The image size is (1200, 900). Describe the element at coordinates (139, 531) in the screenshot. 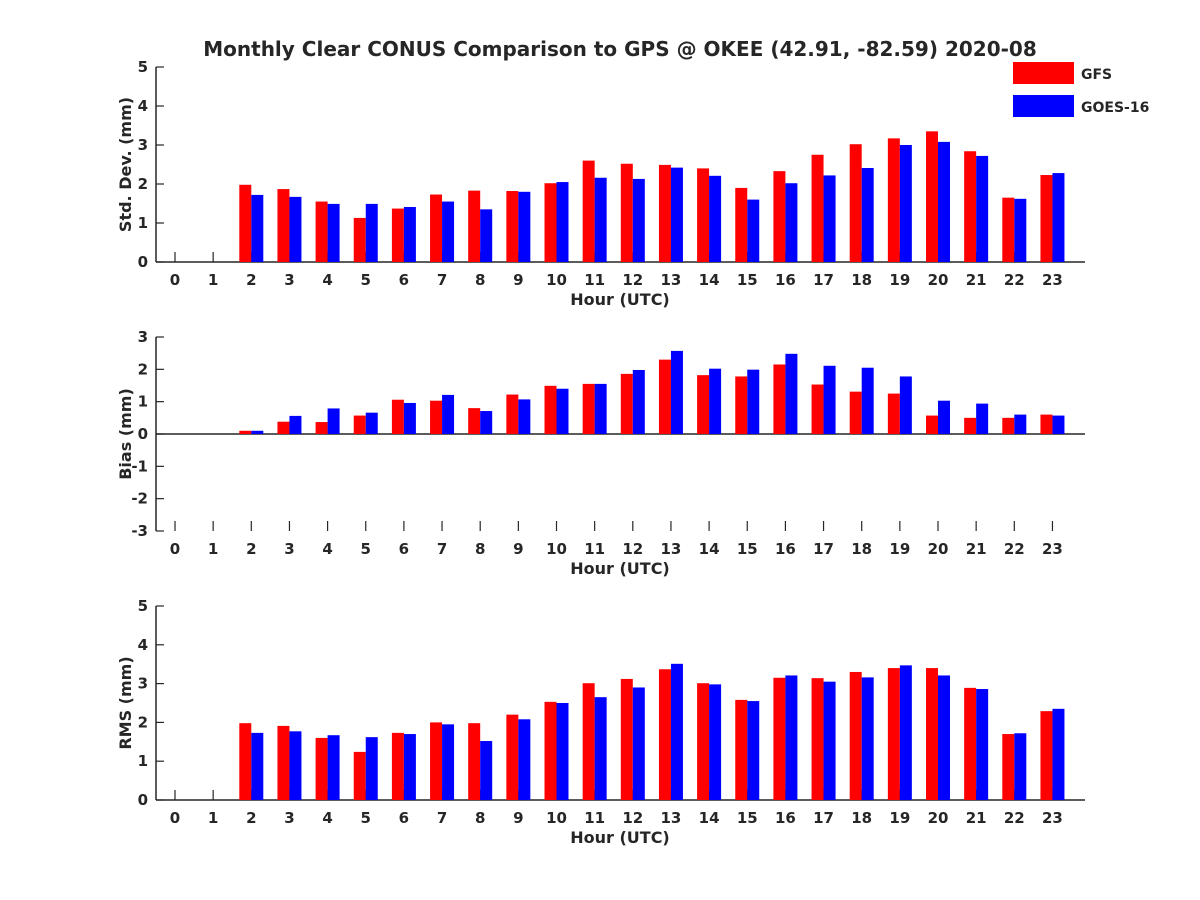

I see `y-tick-label: -3` at that location.